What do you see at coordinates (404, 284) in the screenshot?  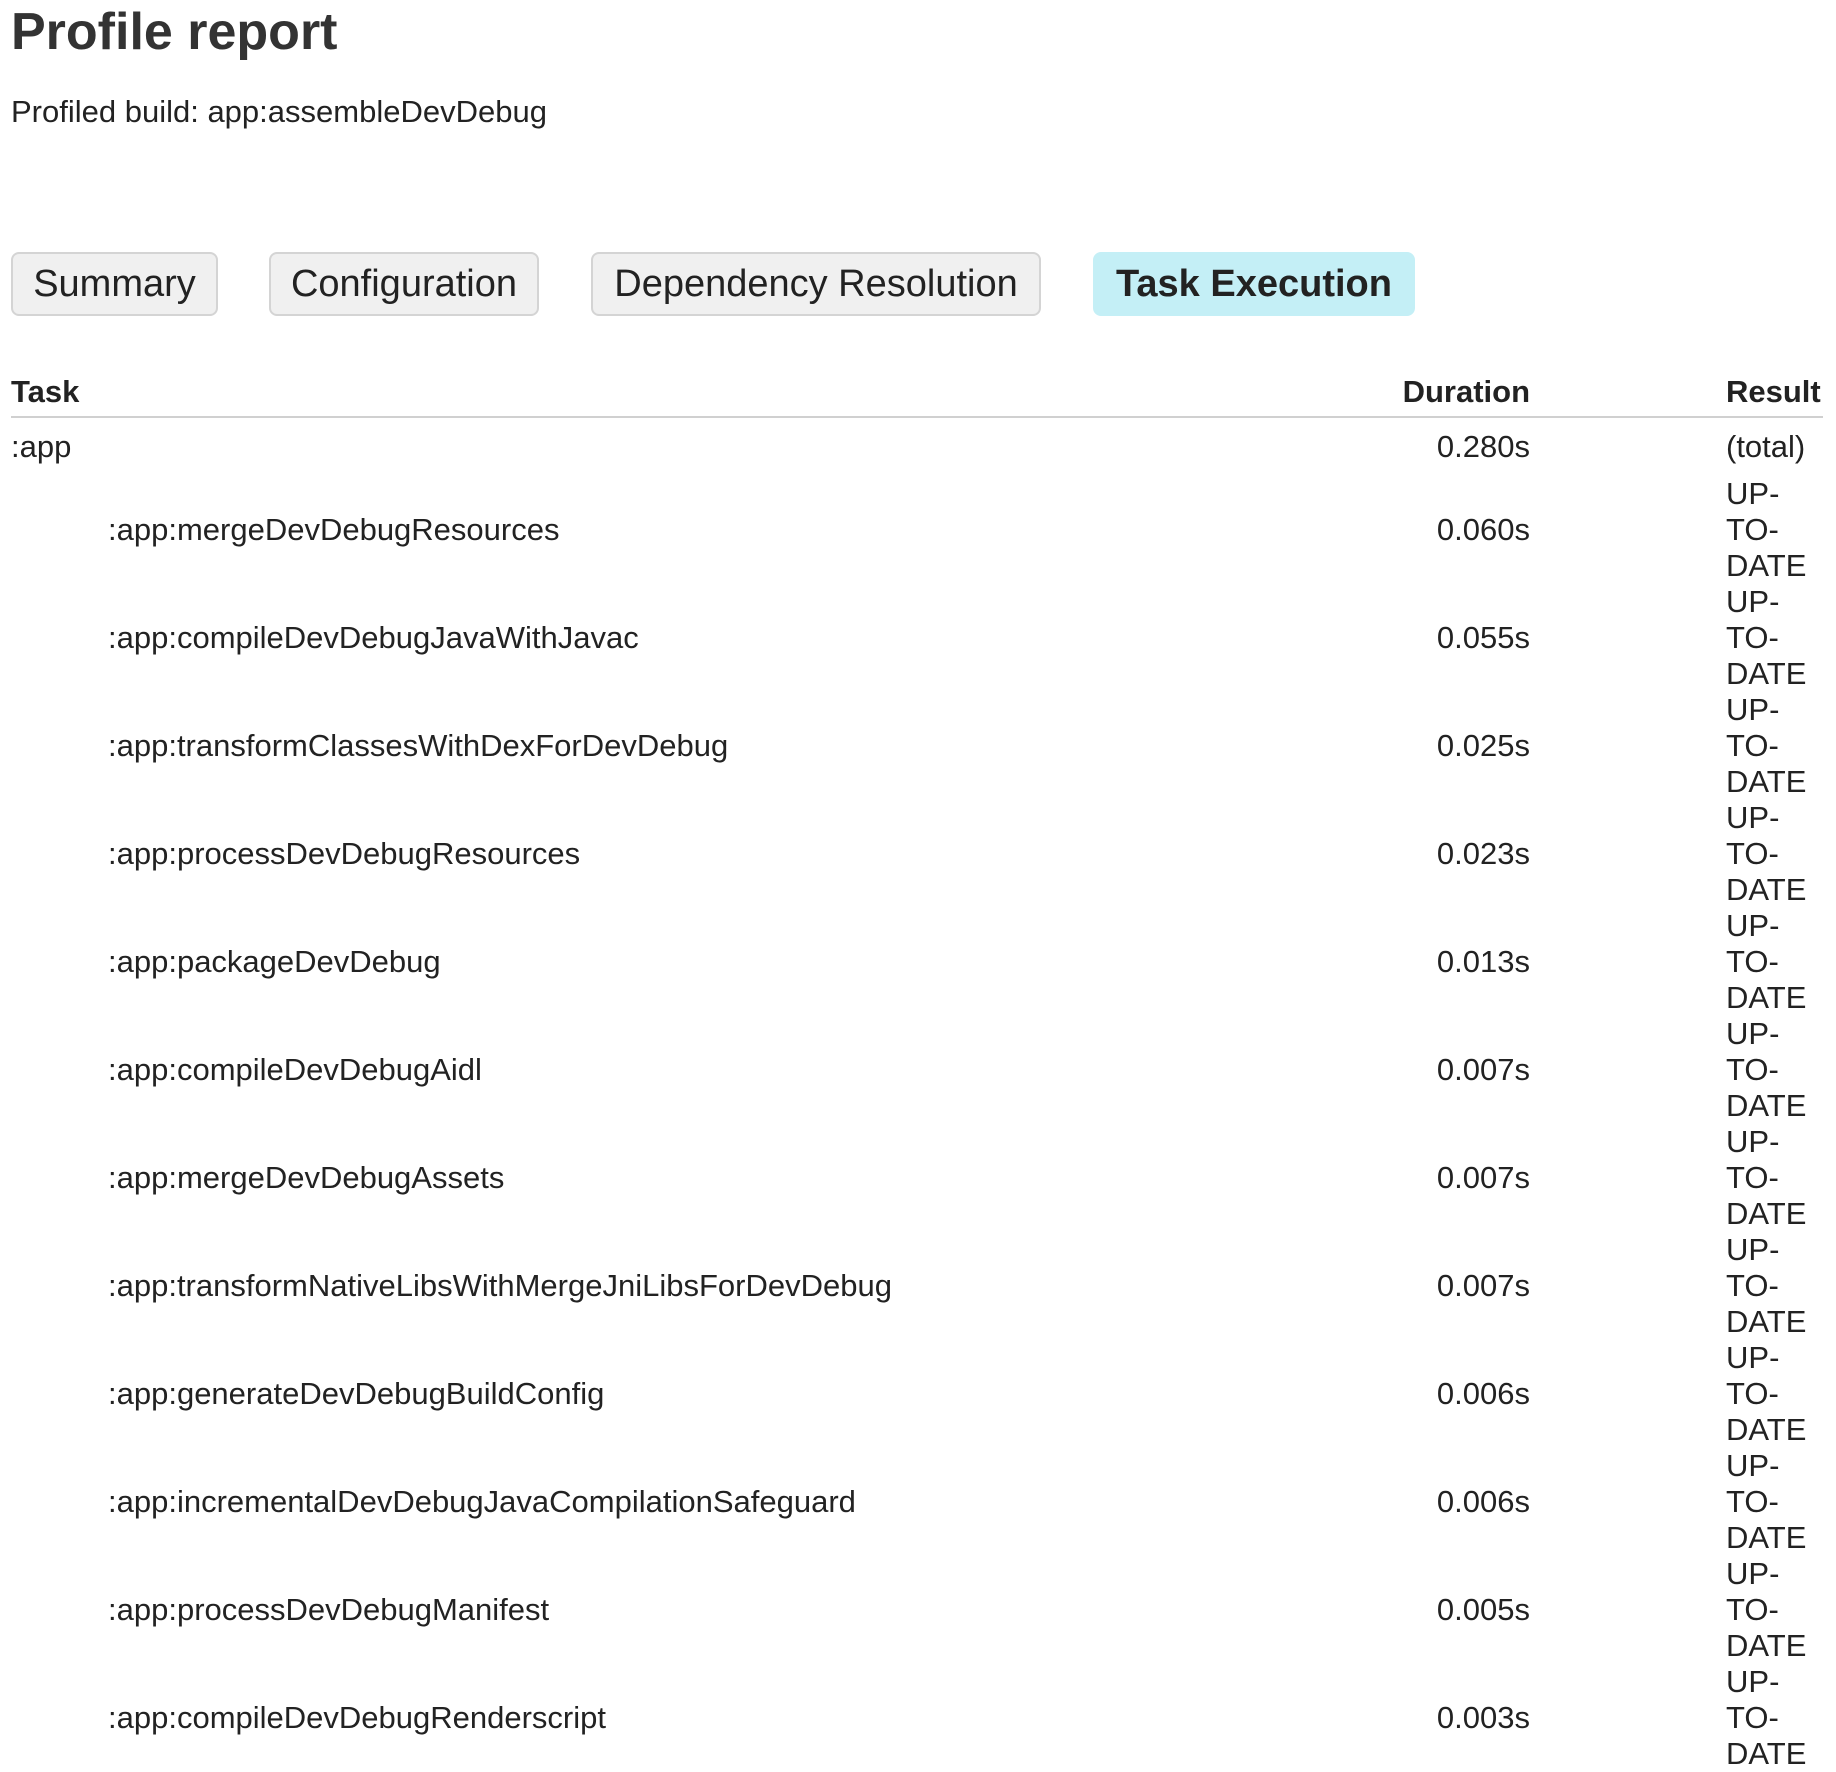 I see `tab-configuration: Configuration` at bounding box center [404, 284].